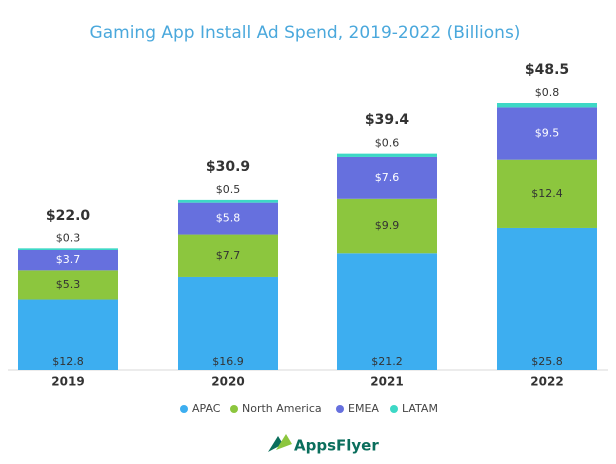 The image size is (616, 464). Describe the element at coordinates (386, 382) in the screenshot. I see `x-tick-label: 2021` at that location.